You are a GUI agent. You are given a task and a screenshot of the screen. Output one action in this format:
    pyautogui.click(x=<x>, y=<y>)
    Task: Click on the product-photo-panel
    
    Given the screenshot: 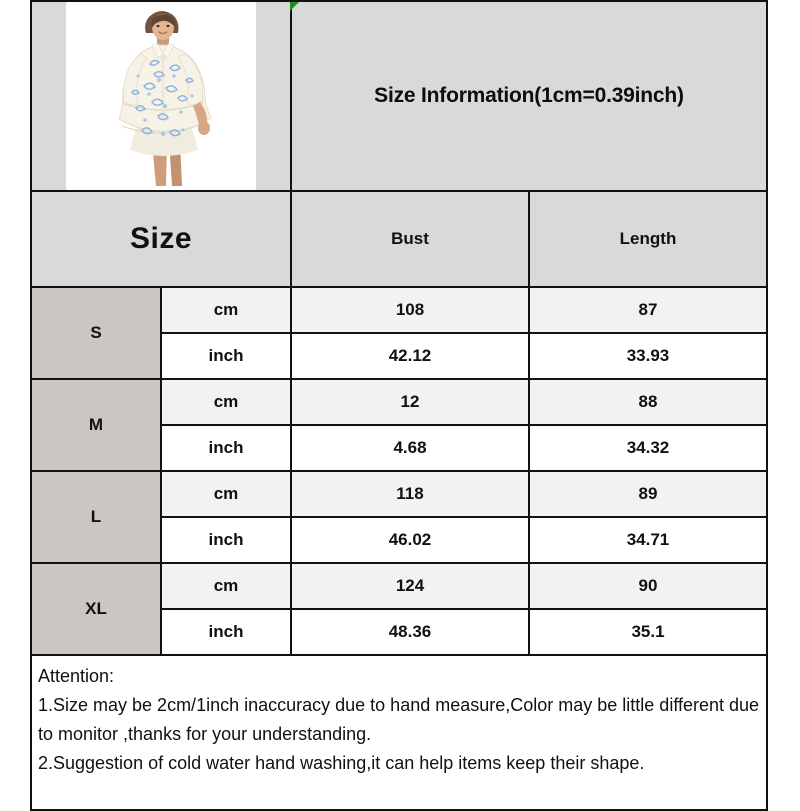 What is the action you would take?
    pyautogui.click(x=161, y=96)
    